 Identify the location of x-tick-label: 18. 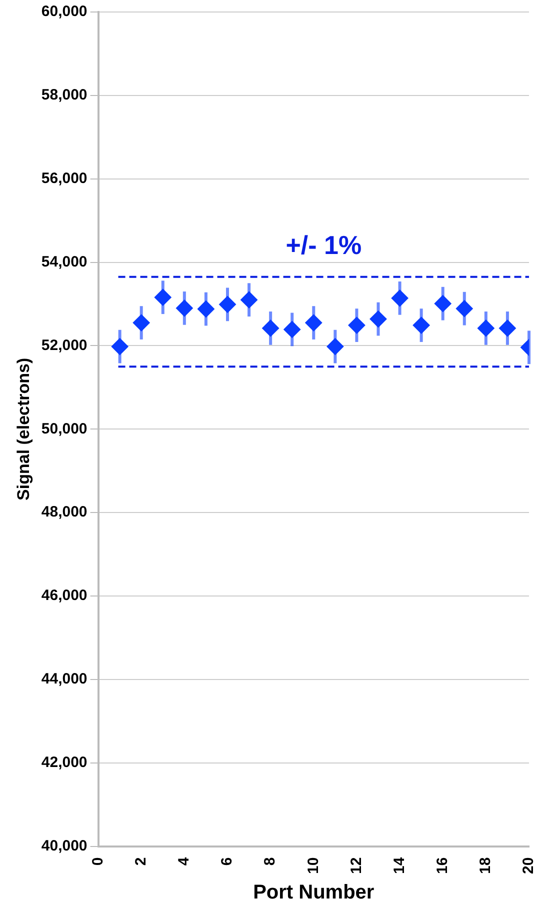
(485, 865).